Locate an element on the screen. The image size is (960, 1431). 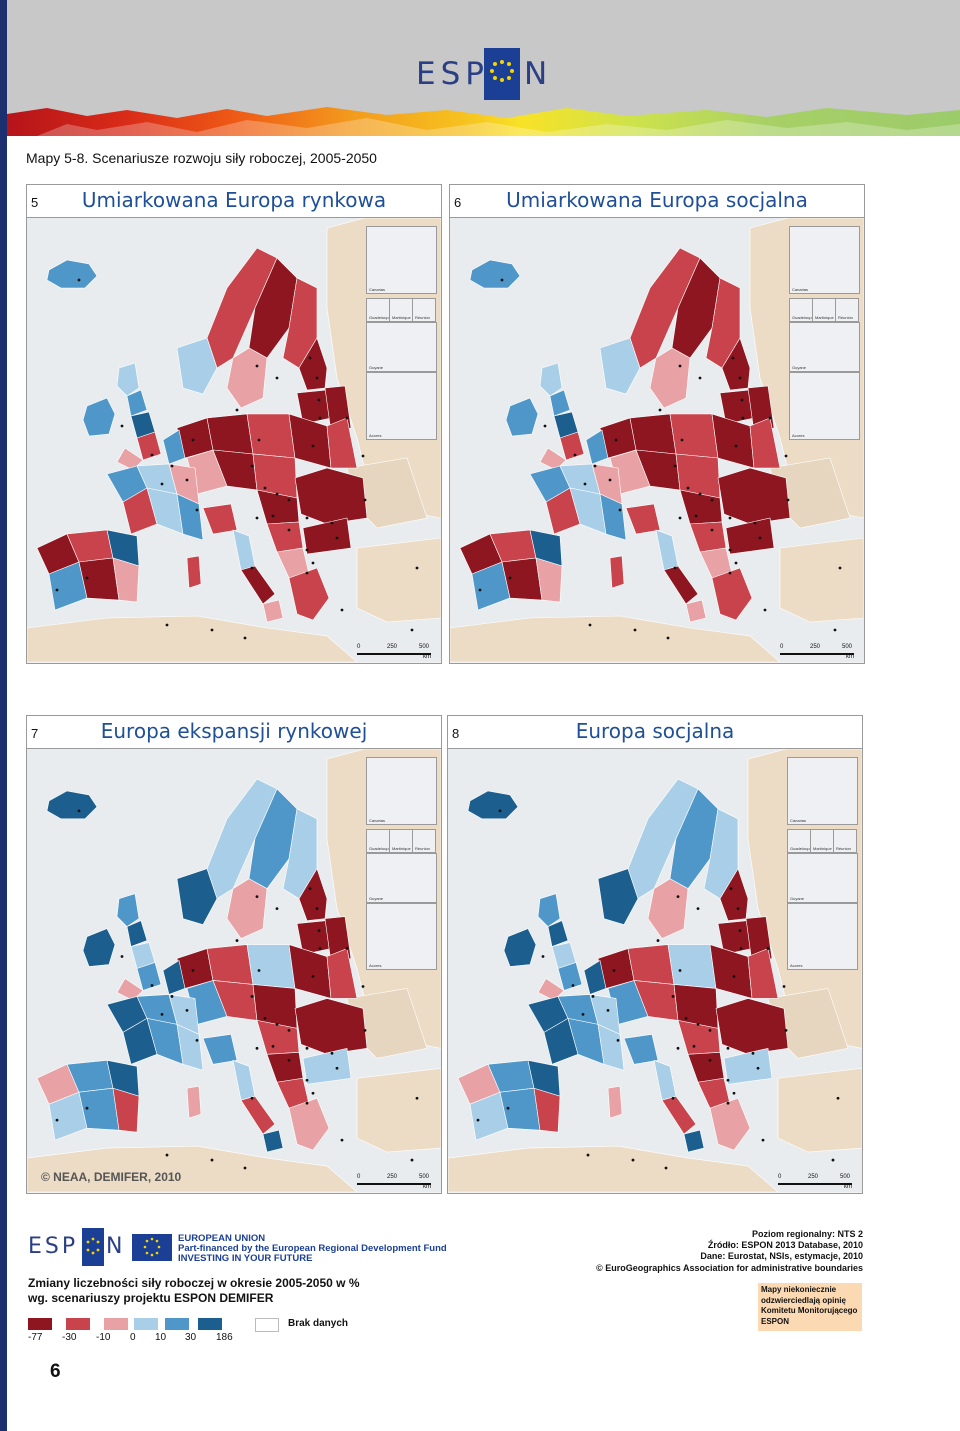
eu-flag-icon is located at coordinates (152, 1247).